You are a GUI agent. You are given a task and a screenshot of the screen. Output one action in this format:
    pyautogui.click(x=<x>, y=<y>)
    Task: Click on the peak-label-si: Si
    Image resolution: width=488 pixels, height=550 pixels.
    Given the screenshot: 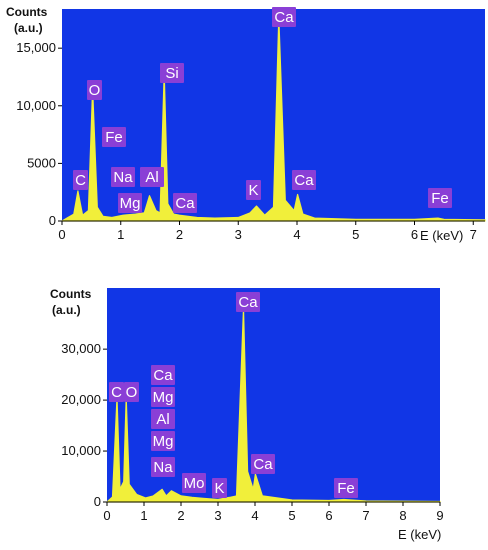 What is the action you would take?
    pyautogui.click(x=172, y=73)
    